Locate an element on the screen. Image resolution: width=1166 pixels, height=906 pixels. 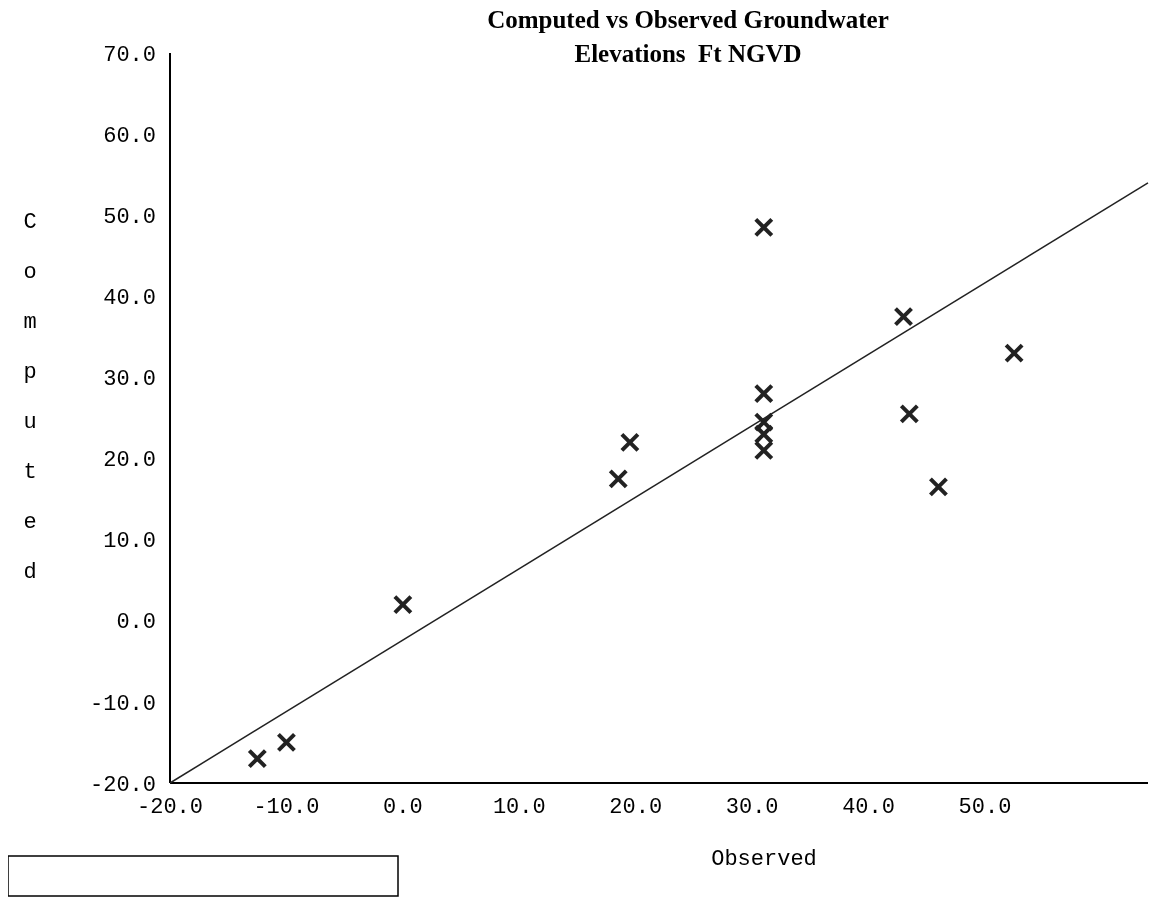
x-tick-label: 40.0 is located at coordinates (868, 807).